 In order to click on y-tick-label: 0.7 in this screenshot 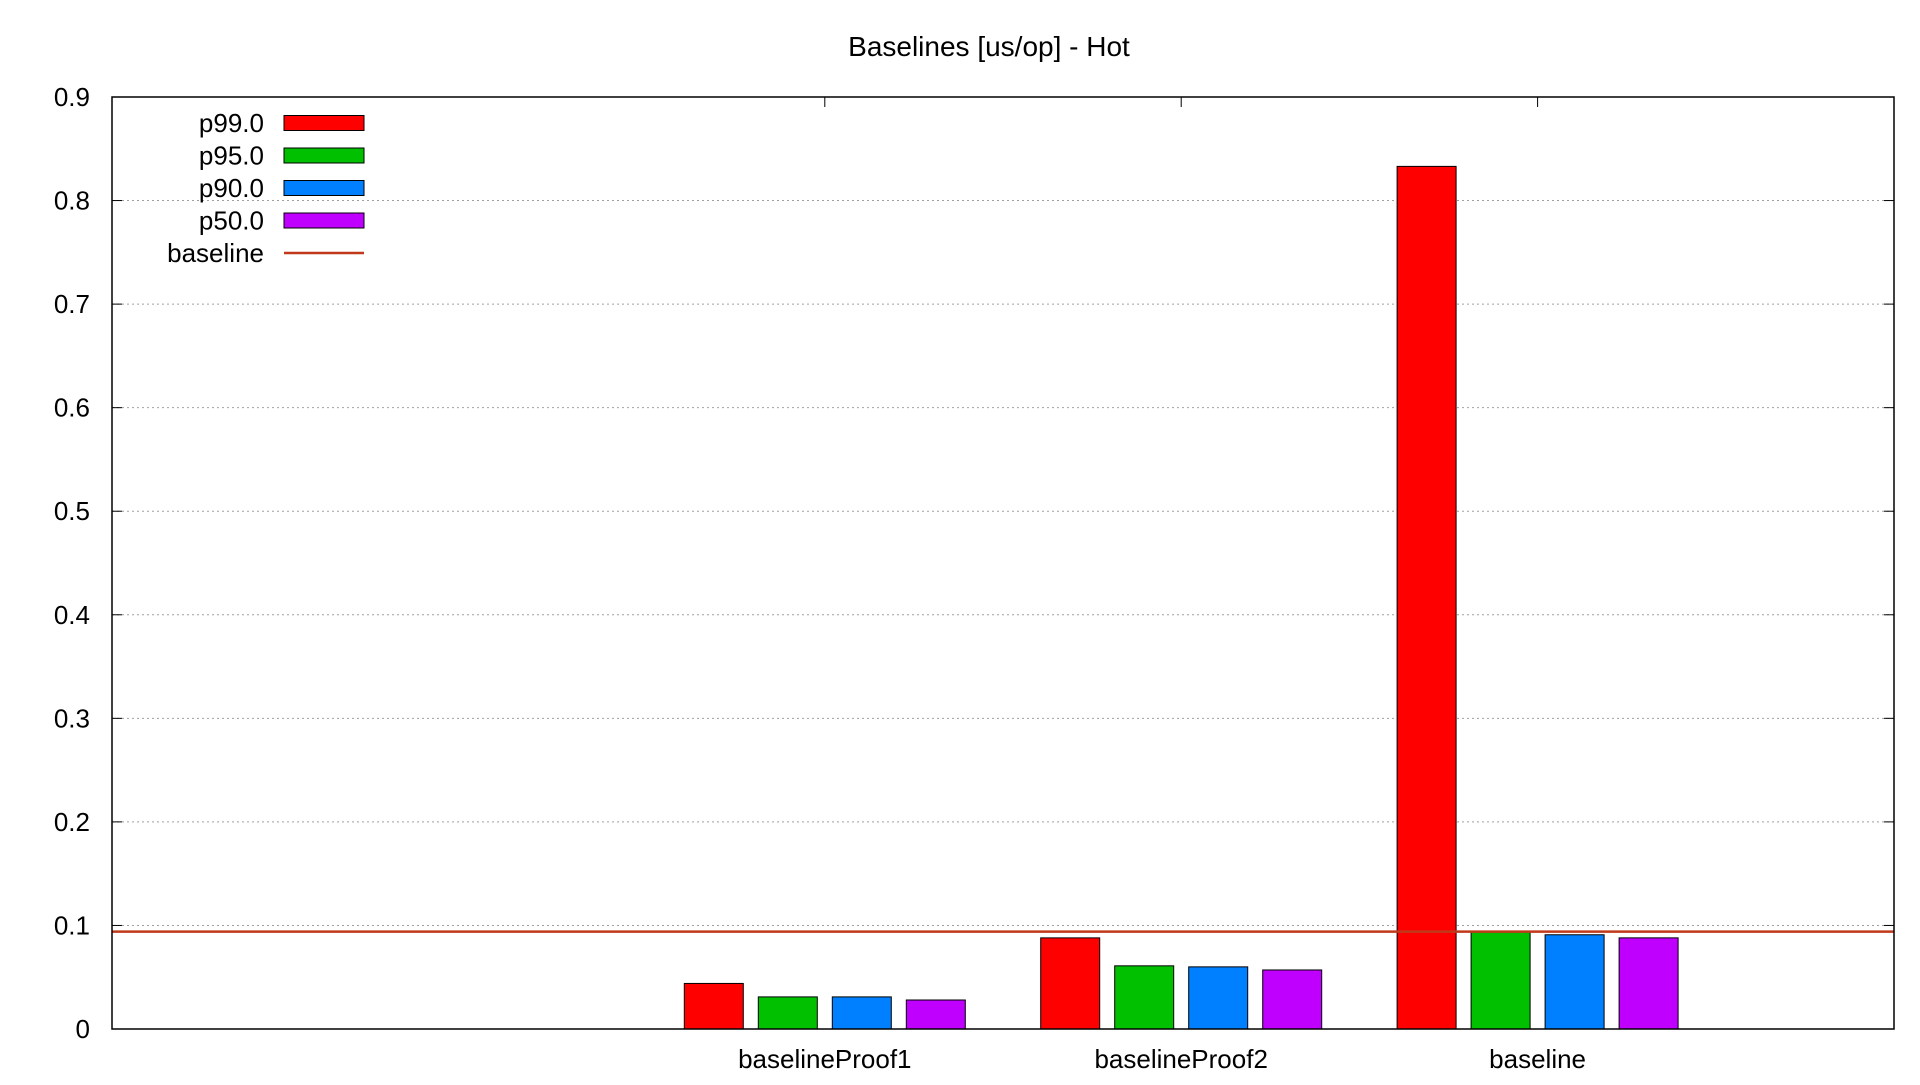, I will do `click(72, 304)`.